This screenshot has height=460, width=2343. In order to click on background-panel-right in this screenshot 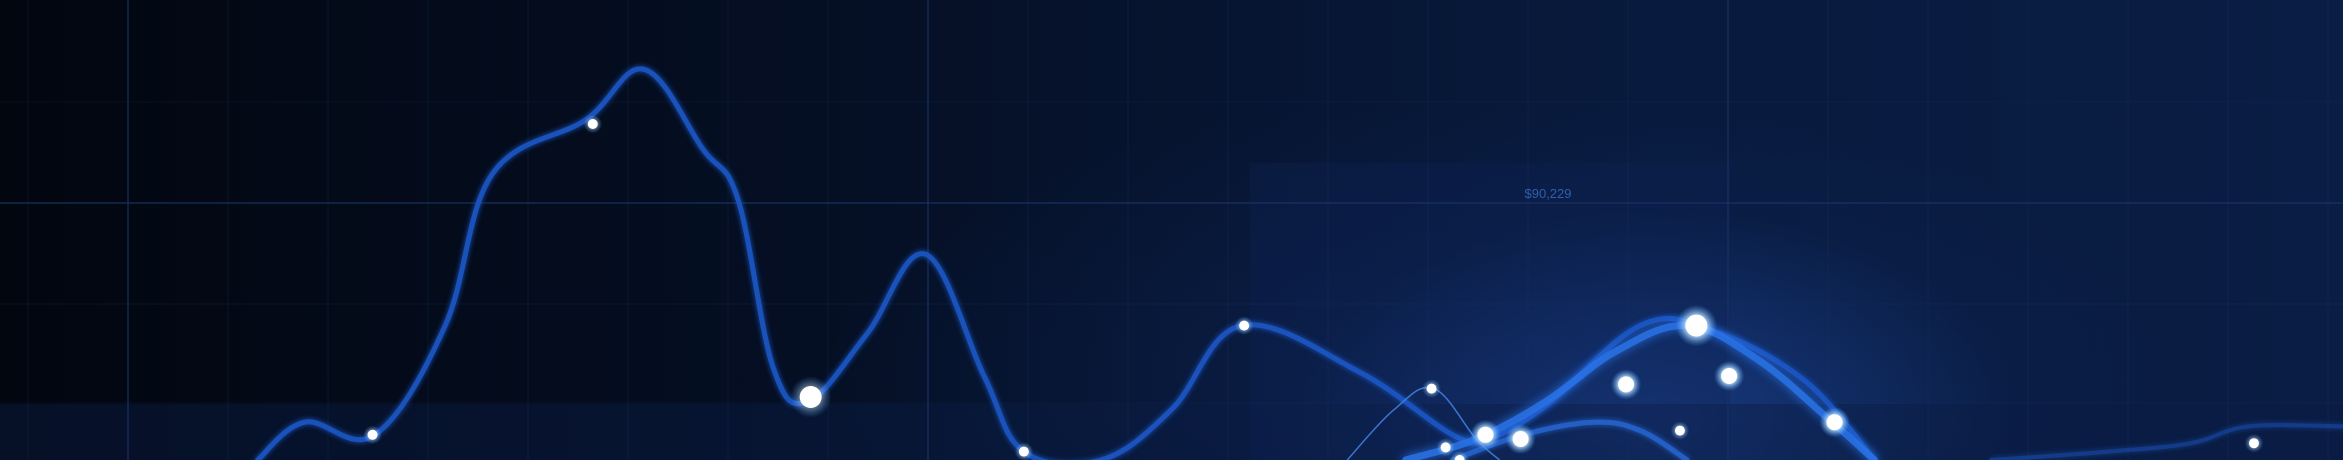, I will do `click(1490, 311)`.